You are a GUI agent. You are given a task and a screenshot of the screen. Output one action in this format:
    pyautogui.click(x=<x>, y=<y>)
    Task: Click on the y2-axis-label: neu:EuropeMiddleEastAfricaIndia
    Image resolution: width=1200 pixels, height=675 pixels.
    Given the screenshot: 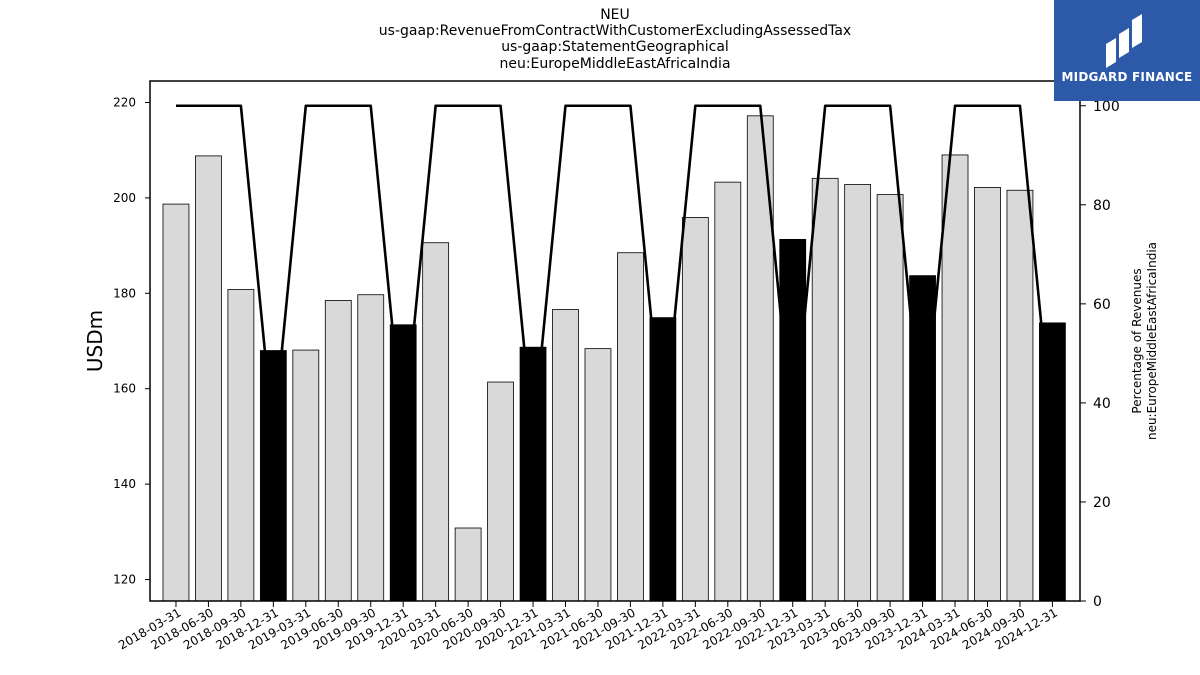 What is the action you would take?
    pyautogui.click(x=1152, y=341)
    